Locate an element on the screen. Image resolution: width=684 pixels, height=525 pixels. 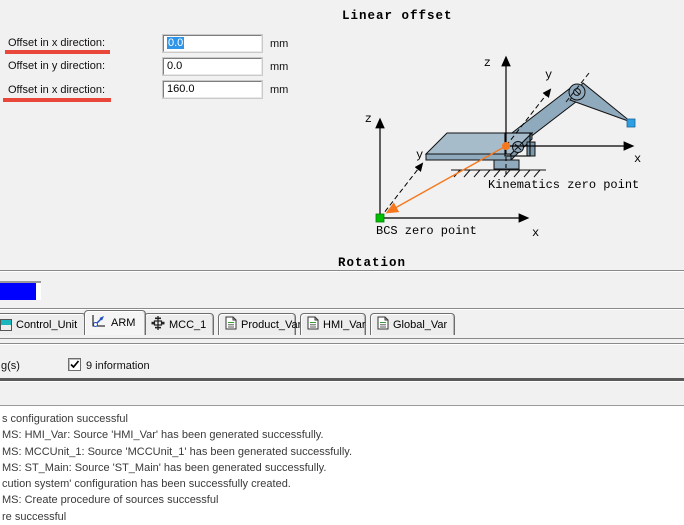
offset-y-label: Offset in y direction: is located at coordinates (57, 66).